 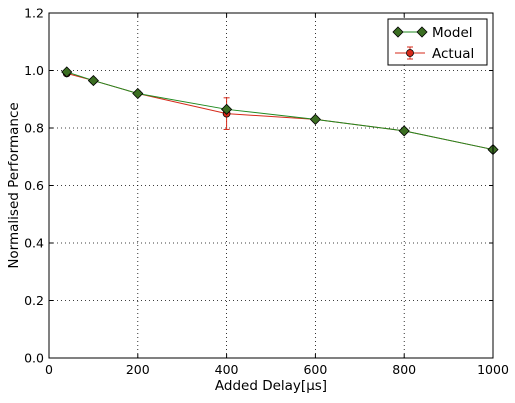 What do you see at coordinates (14, 185) in the screenshot?
I see `y-axis-label: Normalised Performance` at bounding box center [14, 185].